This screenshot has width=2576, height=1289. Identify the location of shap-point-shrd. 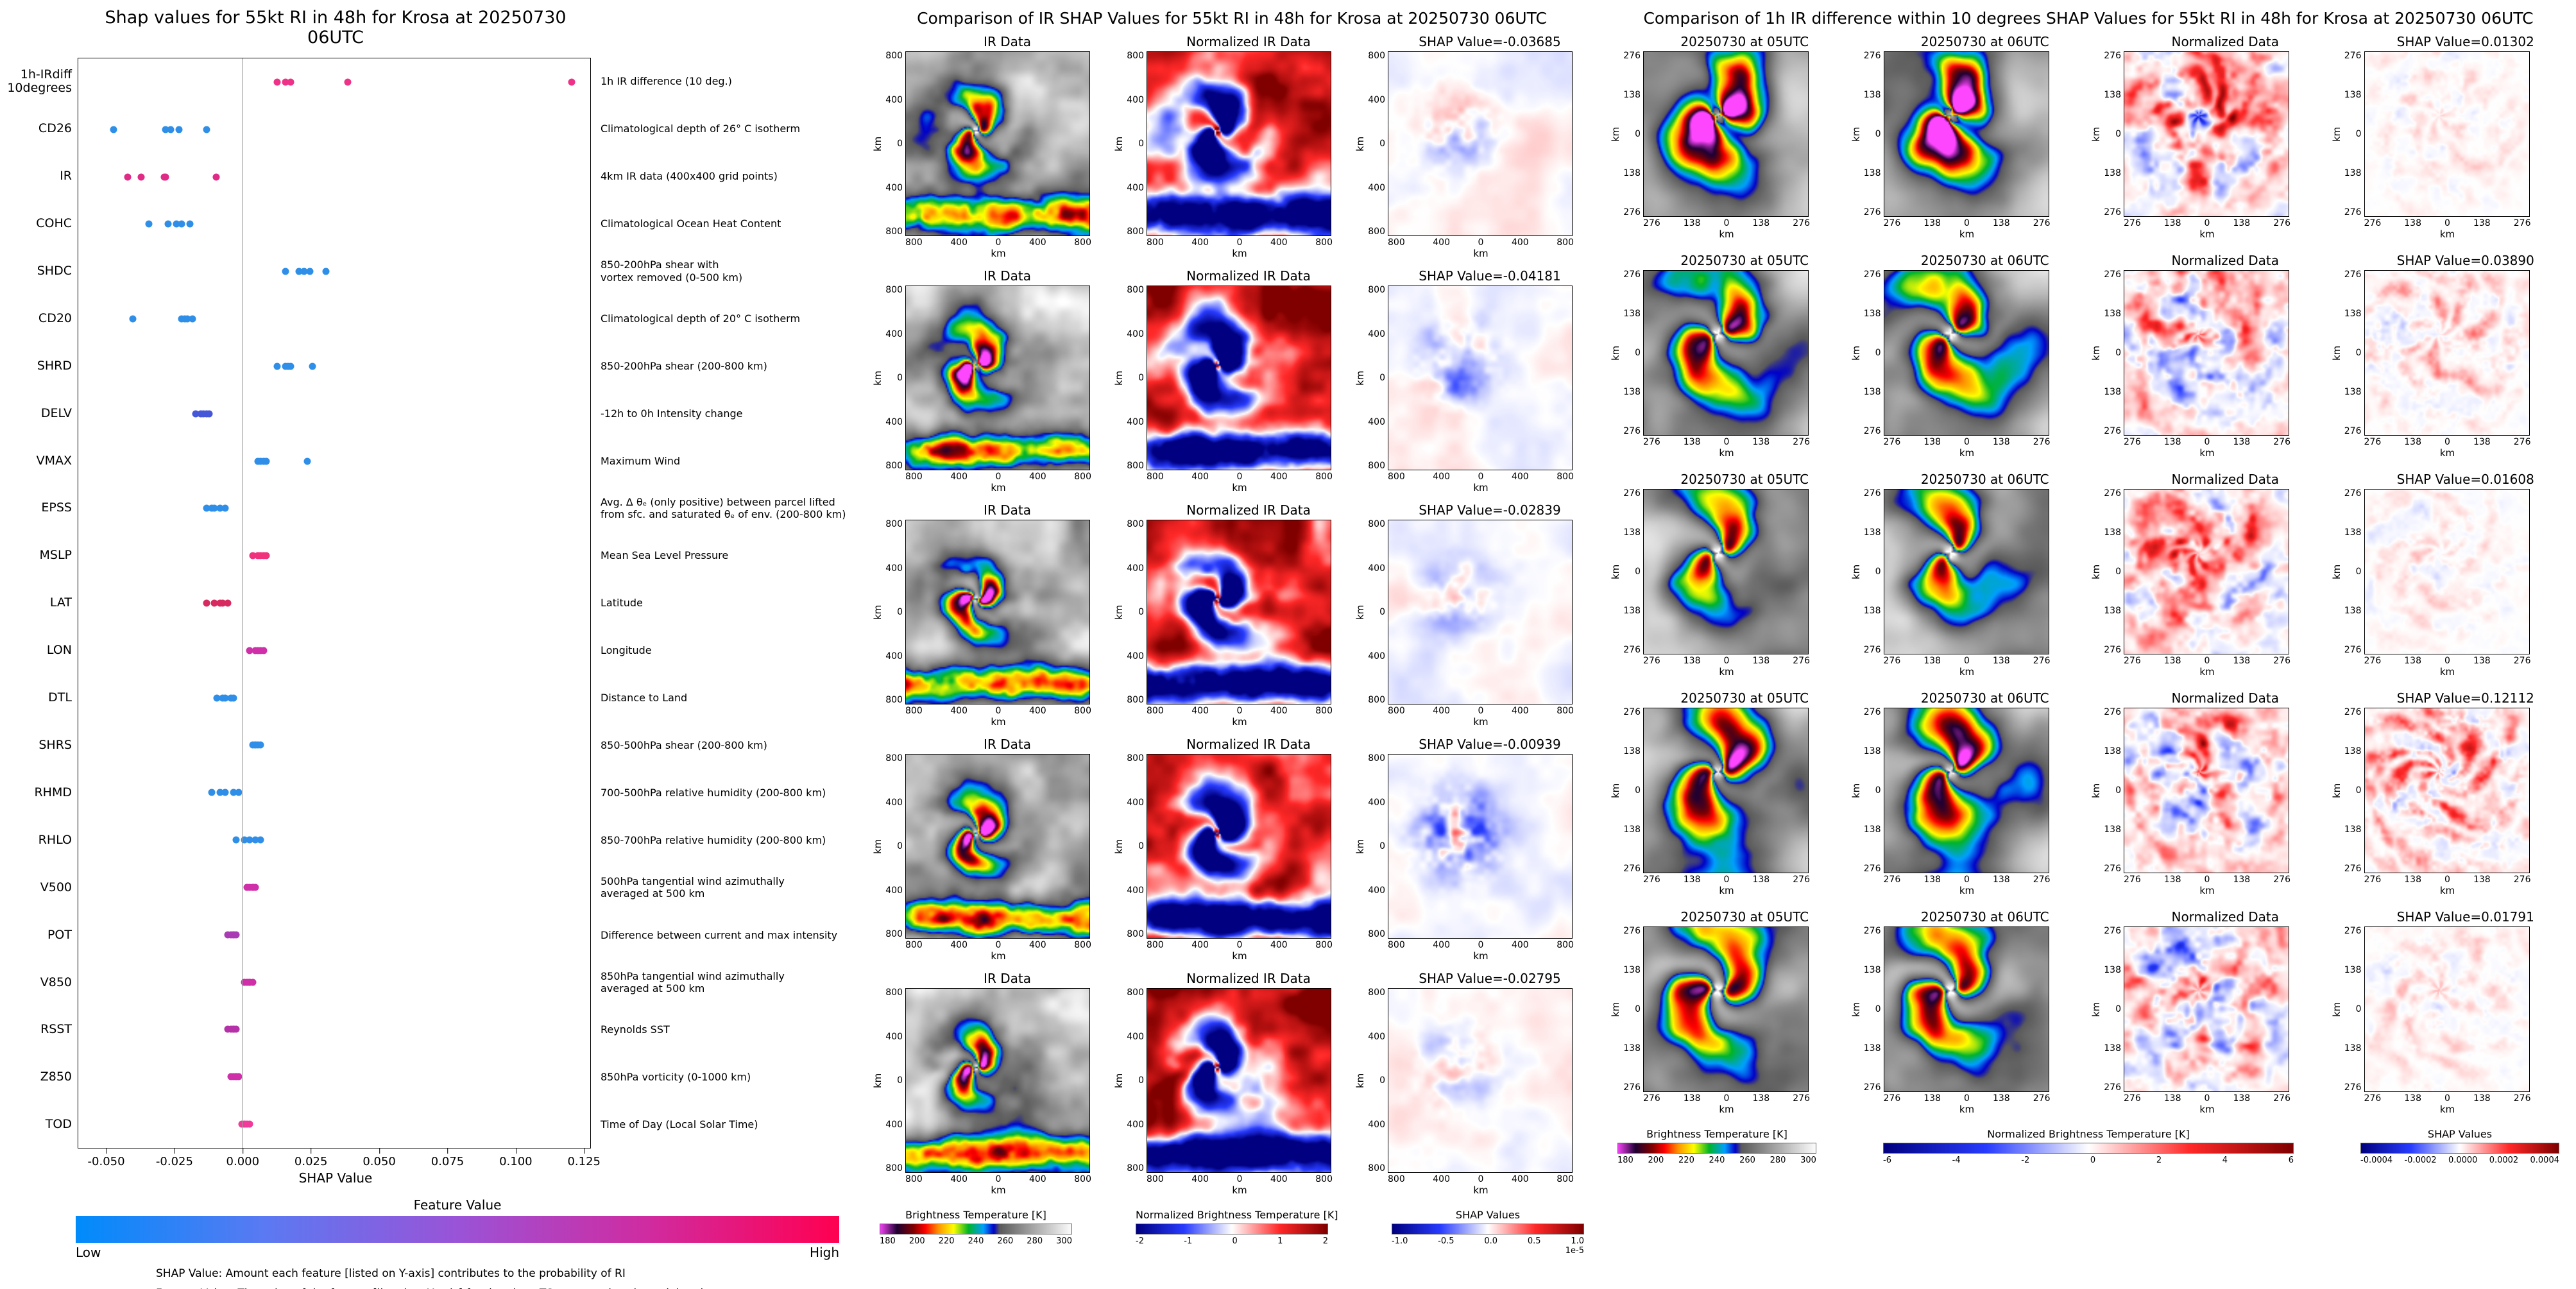
(277, 366).